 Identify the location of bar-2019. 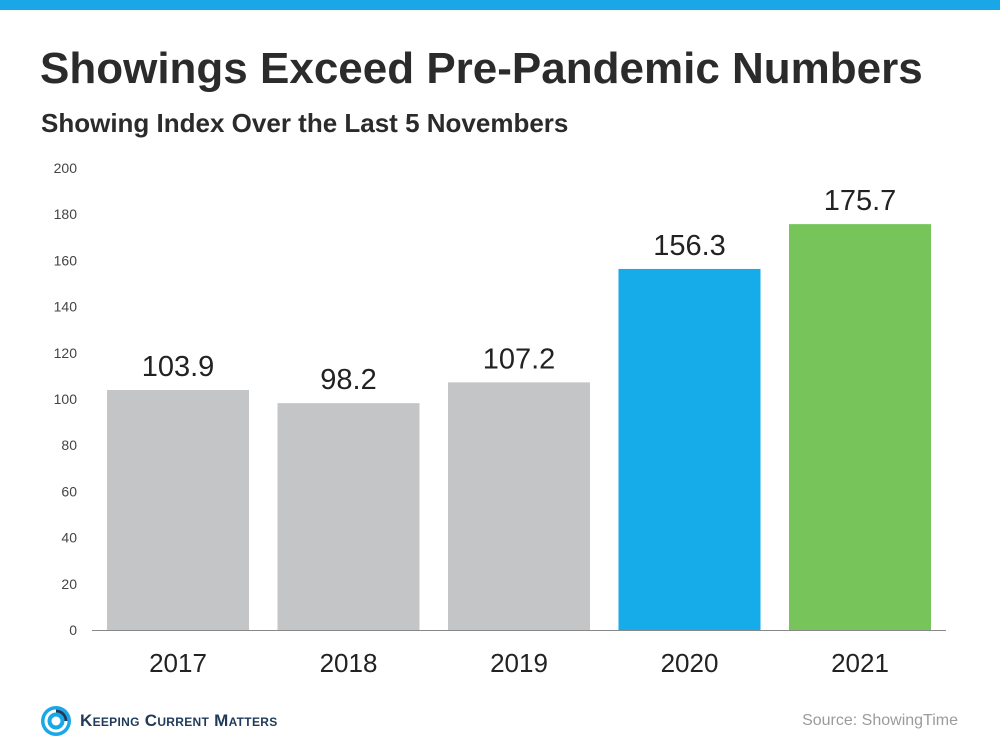
(519, 506).